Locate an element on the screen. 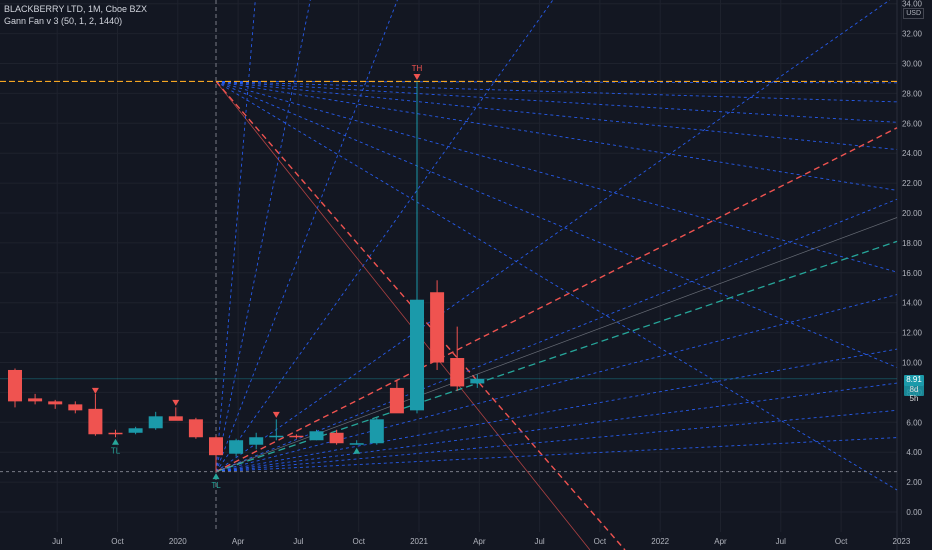 This screenshot has width=932, height=550. y-tick-label: 22.00 is located at coordinates (912, 183).